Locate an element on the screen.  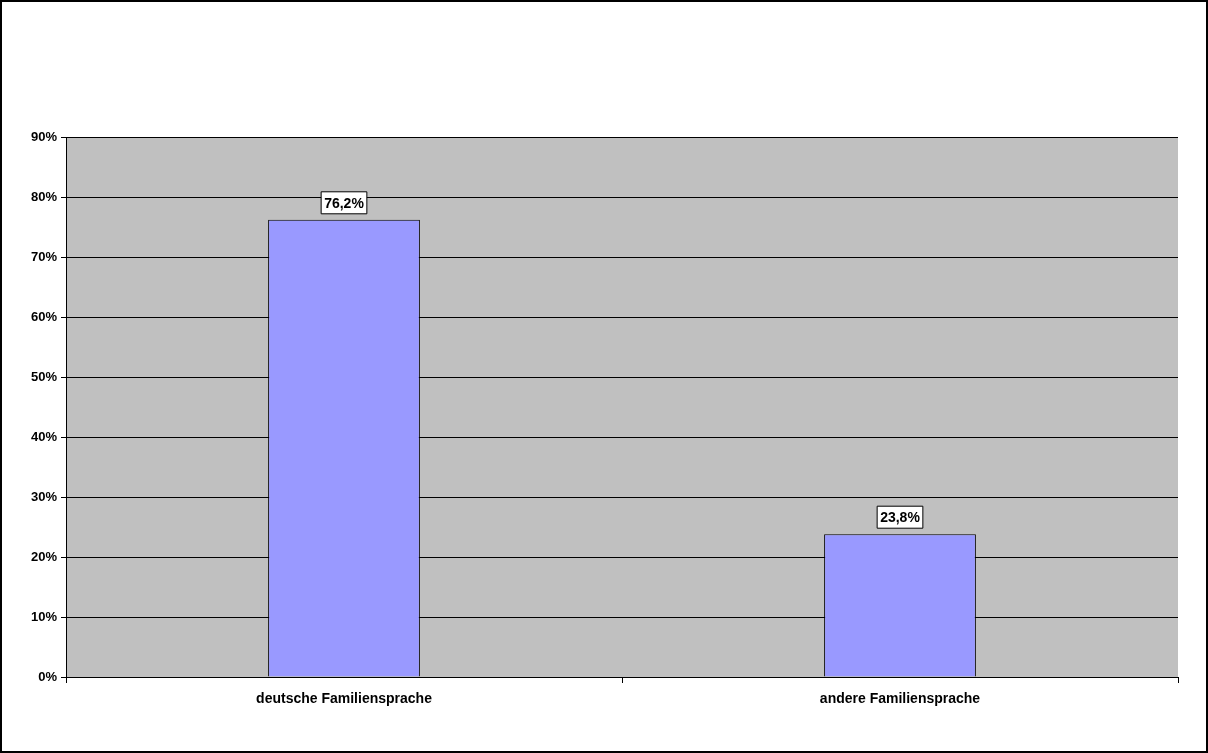
y-tick-label: 10% is located at coordinates (44, 616).